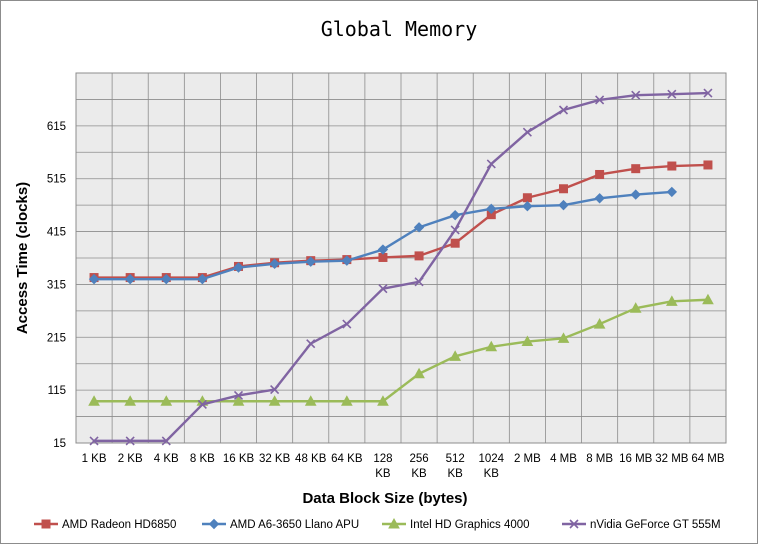 The image size is (758, 544). I want to click on y-axis-ticks: 15 115 215 315 415 515 615, so click(56, 285).